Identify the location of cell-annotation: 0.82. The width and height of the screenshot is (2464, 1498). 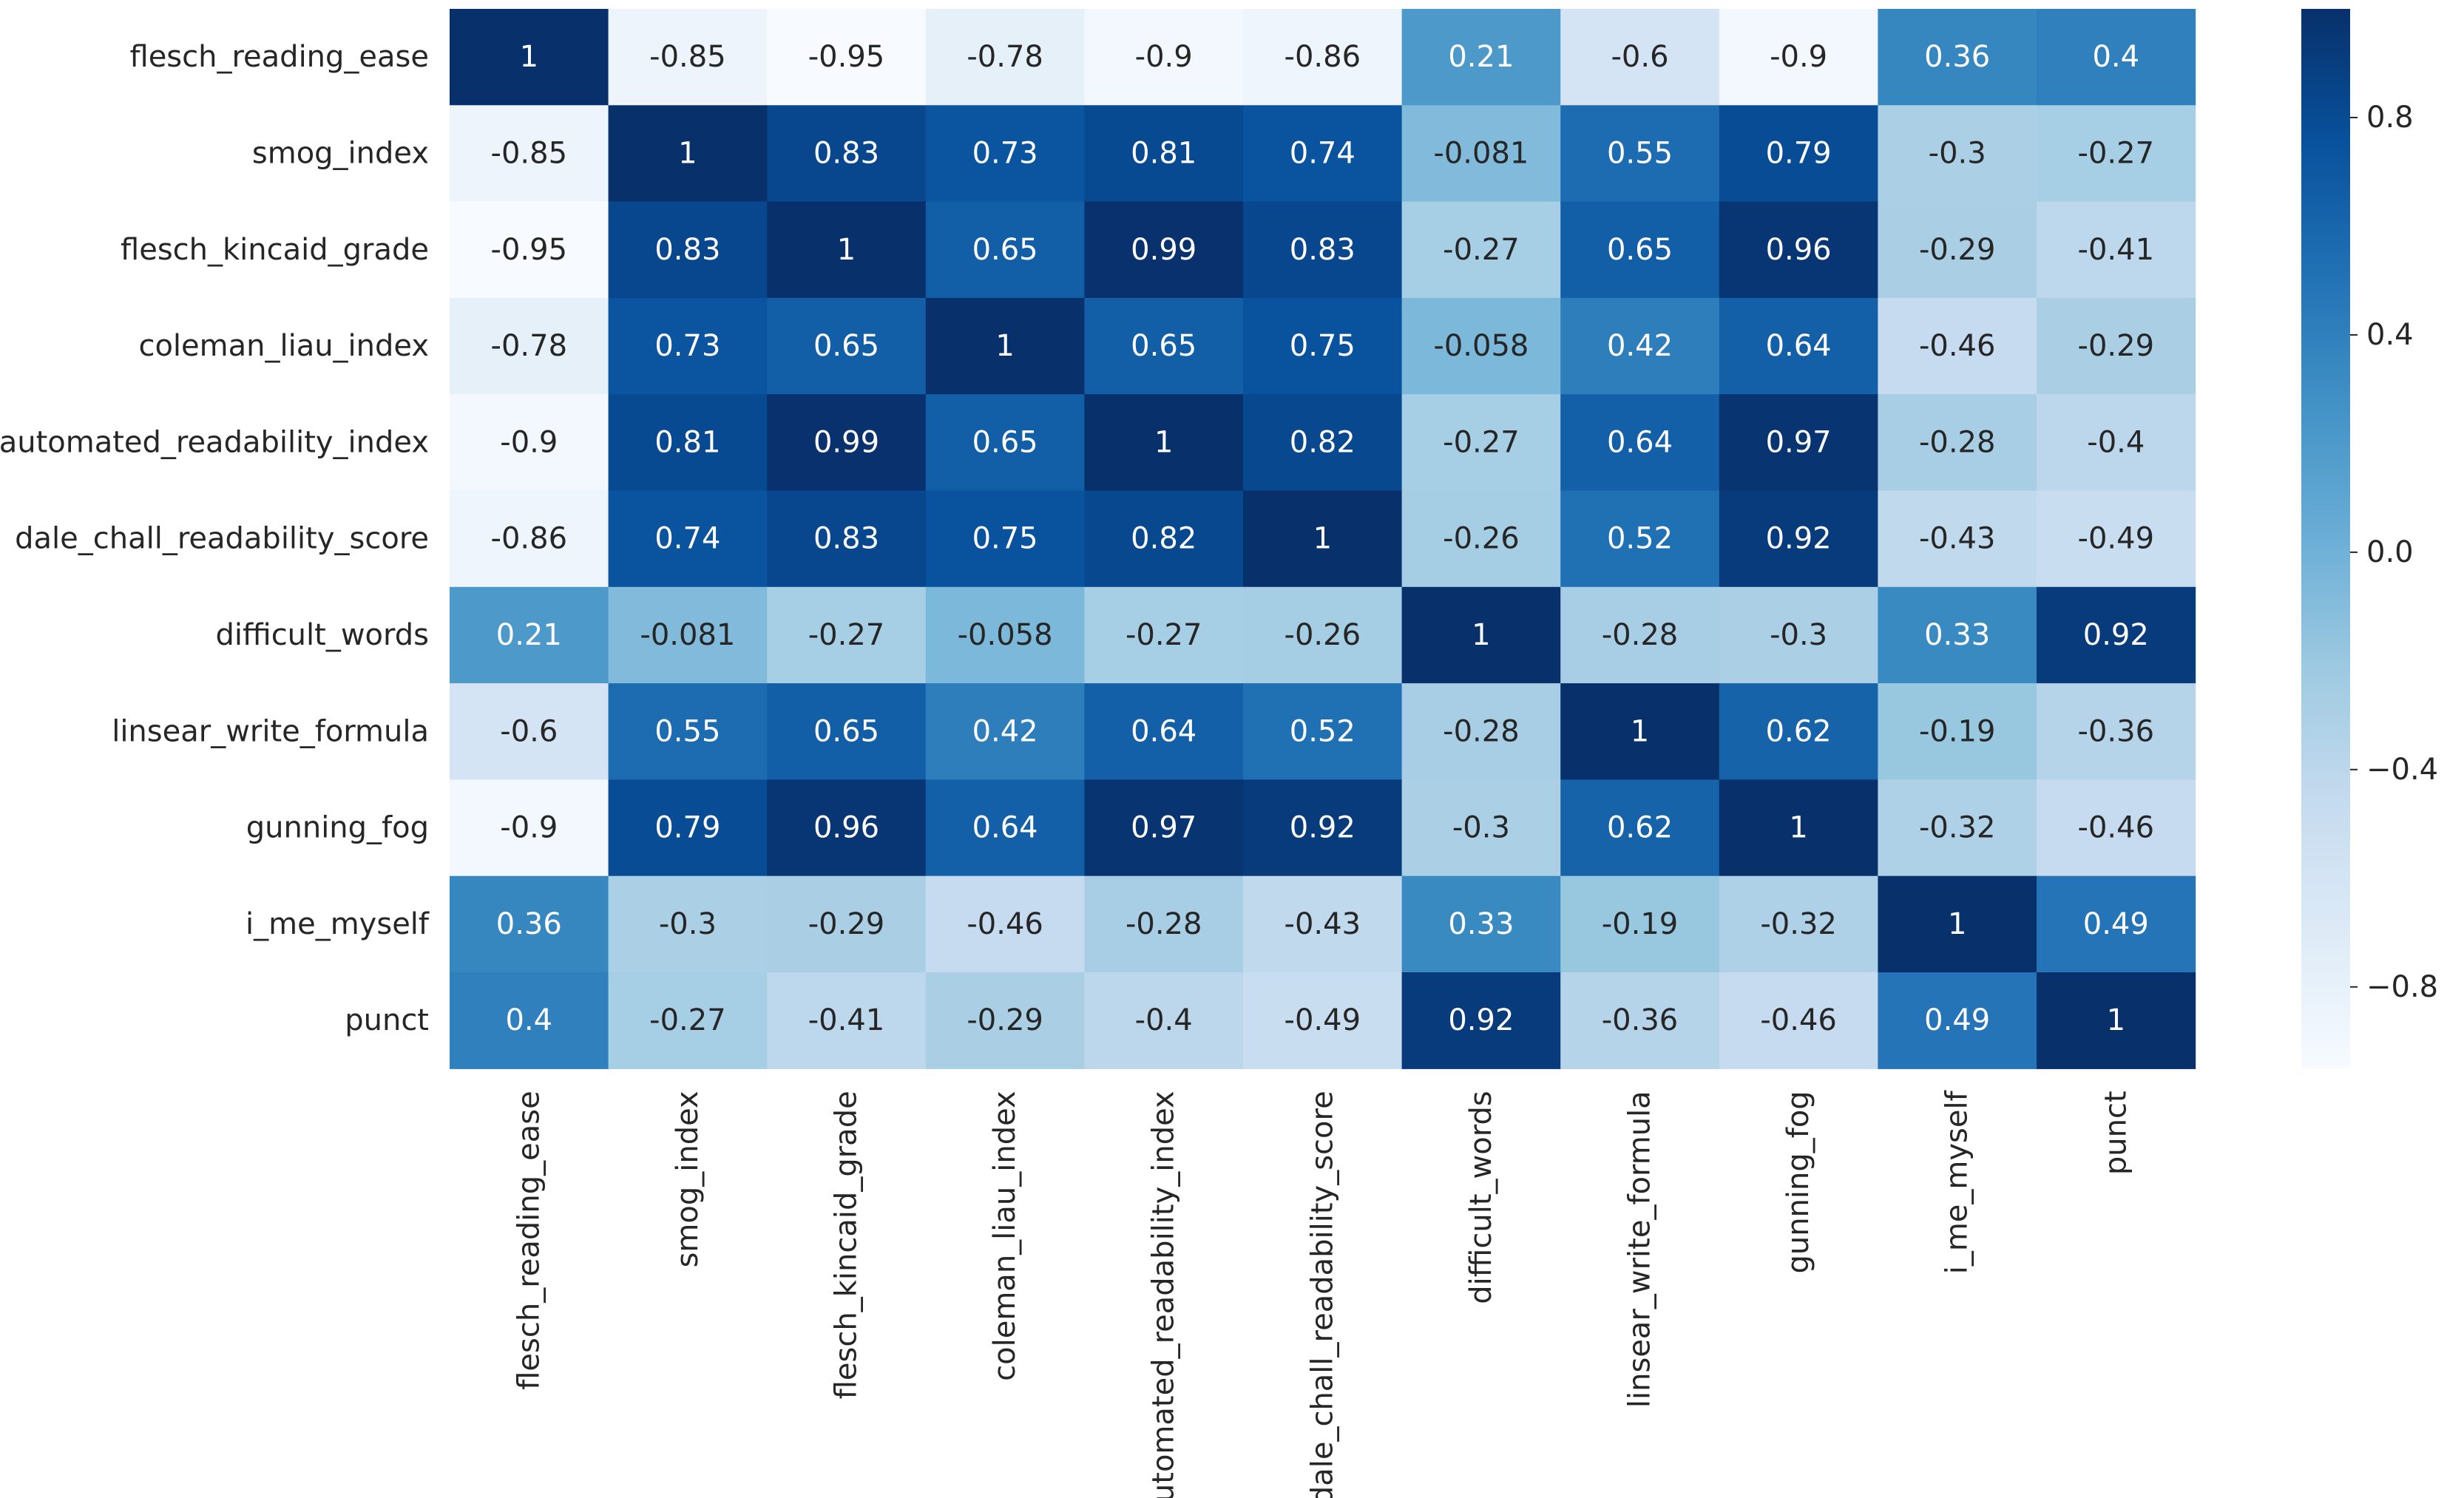
(1164, 539).